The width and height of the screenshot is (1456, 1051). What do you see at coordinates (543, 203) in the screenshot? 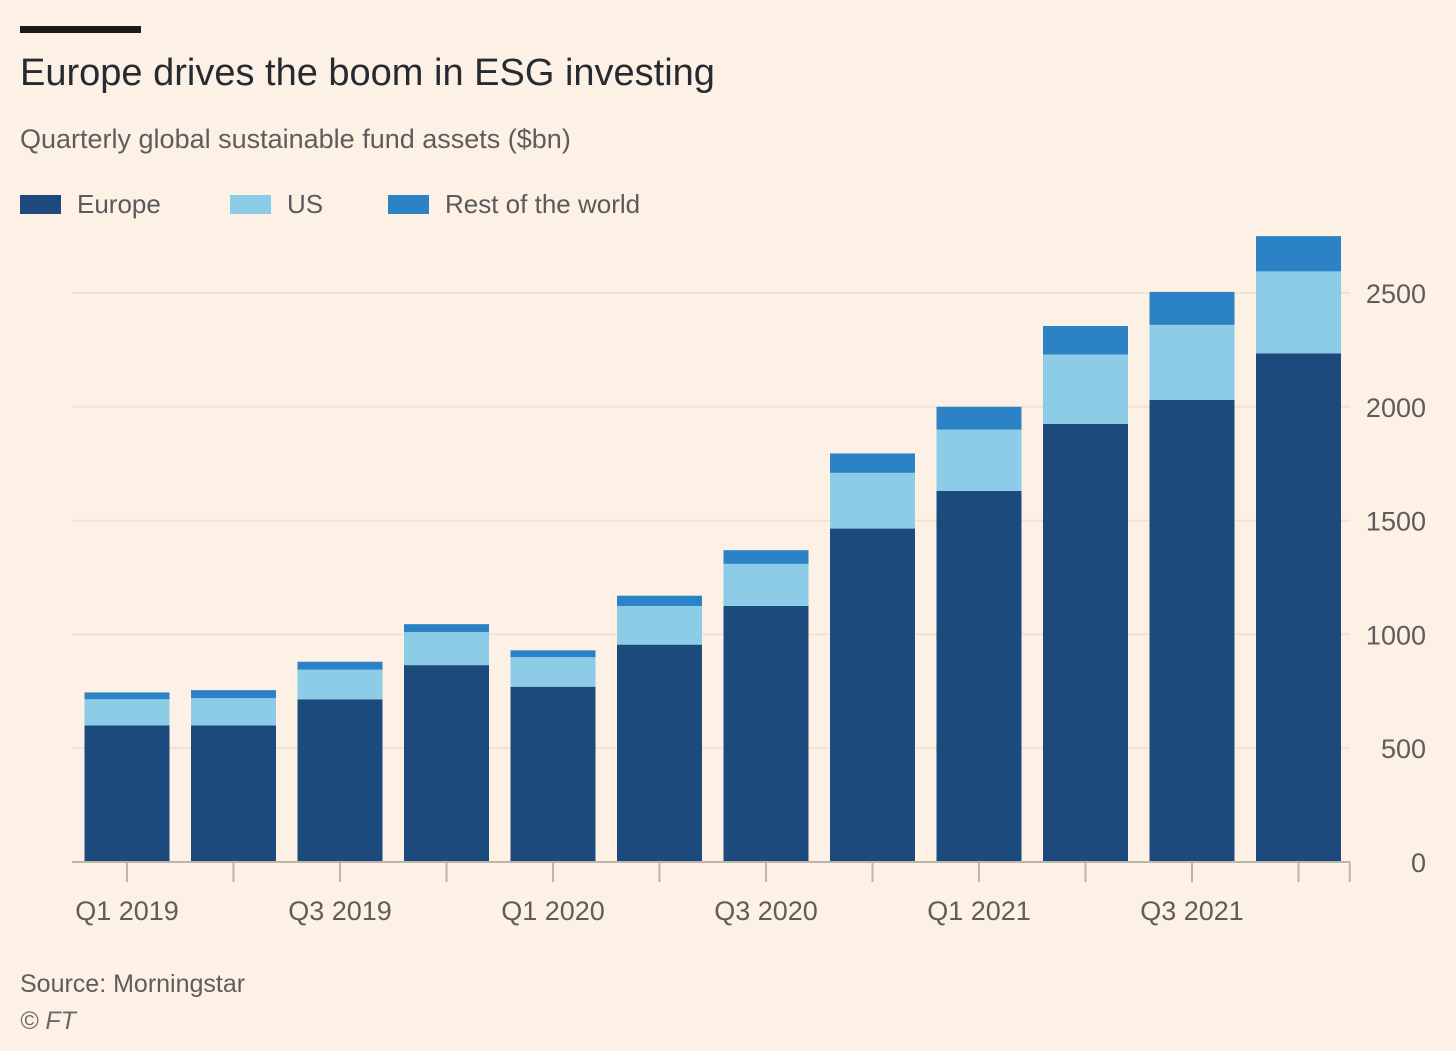
I see `legend-label-rest-of-world: Rest of the world` at bounding box center [543, 203].